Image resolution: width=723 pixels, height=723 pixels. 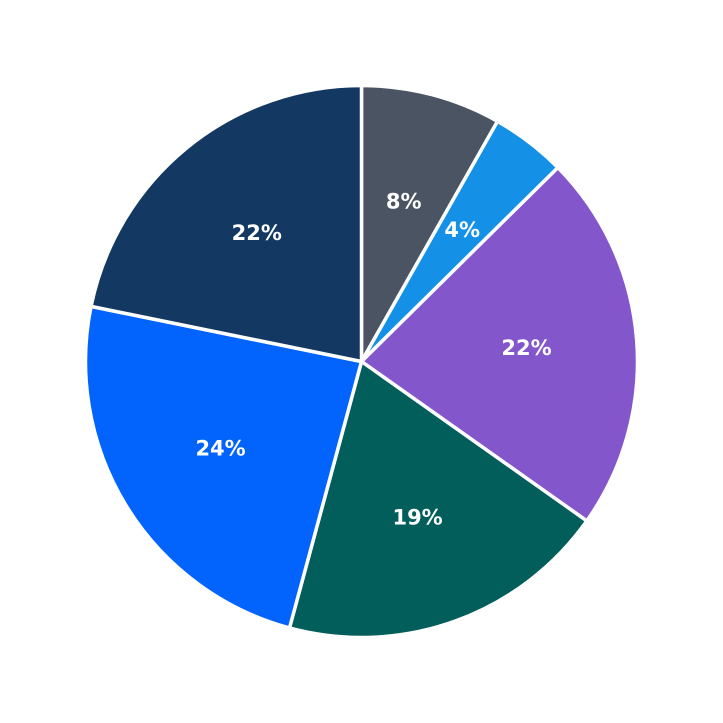 I want to click on pie-slice-label-5: 24%, so click(x=220, y=448).